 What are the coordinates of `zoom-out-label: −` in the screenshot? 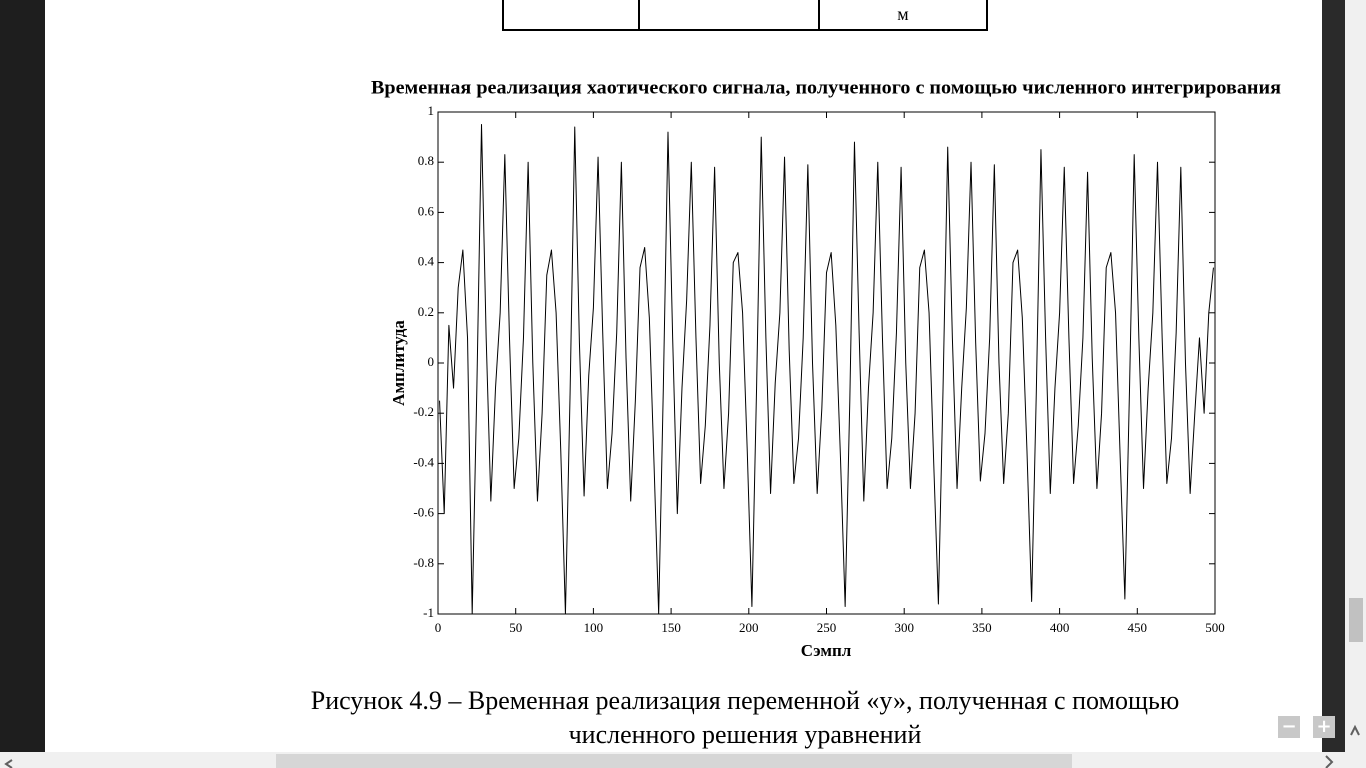 It's located at (1288, 726).